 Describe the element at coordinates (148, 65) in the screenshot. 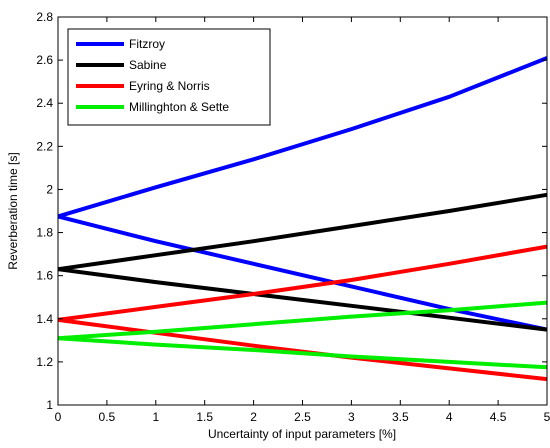

I see `legend-label-sabine: Sabine` at that location.